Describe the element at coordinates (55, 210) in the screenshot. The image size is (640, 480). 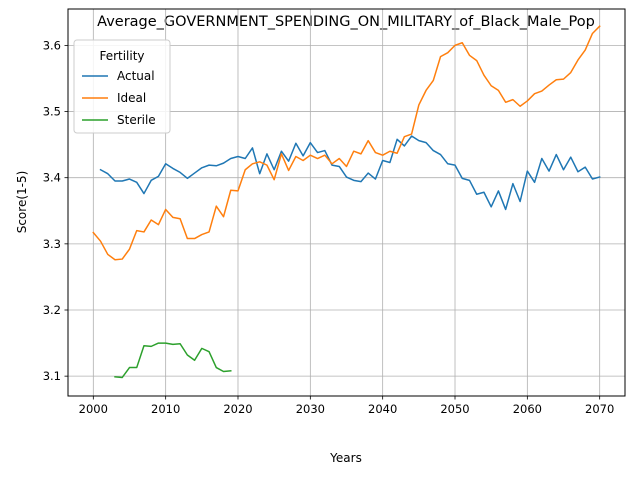
I see `y-axis: 3.1 3.2 3.3 3.4 3.5 3.6` at that location.